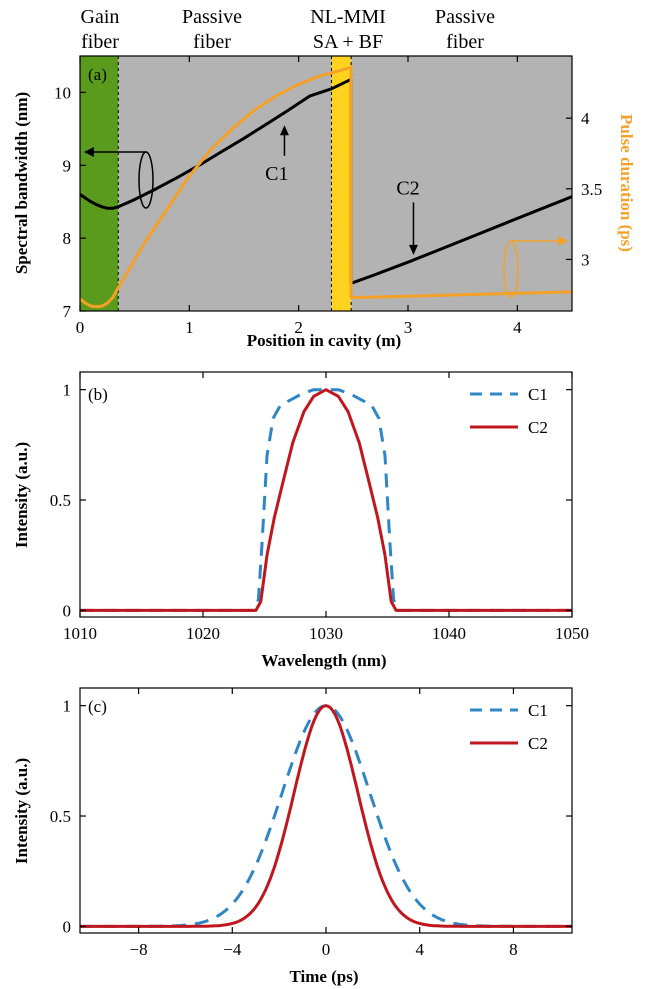 The image size is (660, 989). I want to click on x-tick-label: 1020, so click(203, 633).